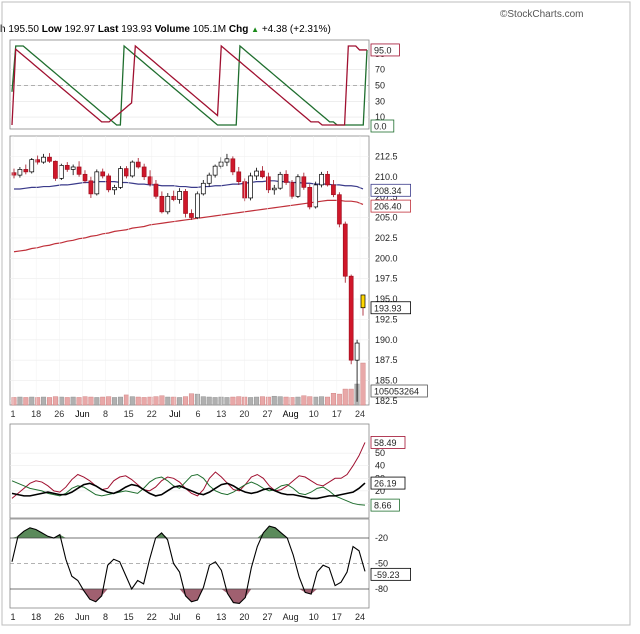 This screenshot has width=640, height=634. What do you see at coordinates (23, 29) in the screenshot?
I see `open-value: 195.50` at bounding box center [23, 29].